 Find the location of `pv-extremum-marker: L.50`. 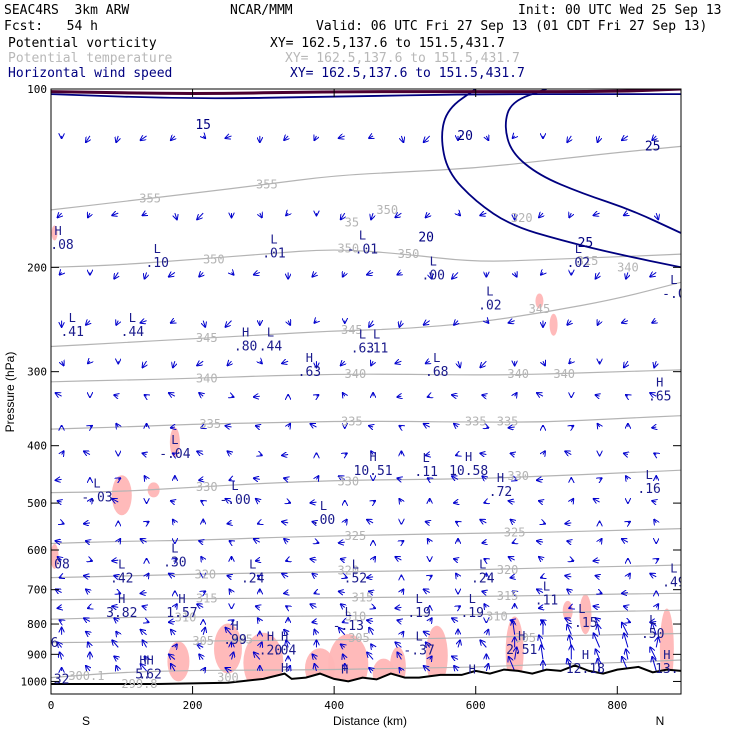

pv-extremum-marker: L.50 is located at coordinates (652, 627).